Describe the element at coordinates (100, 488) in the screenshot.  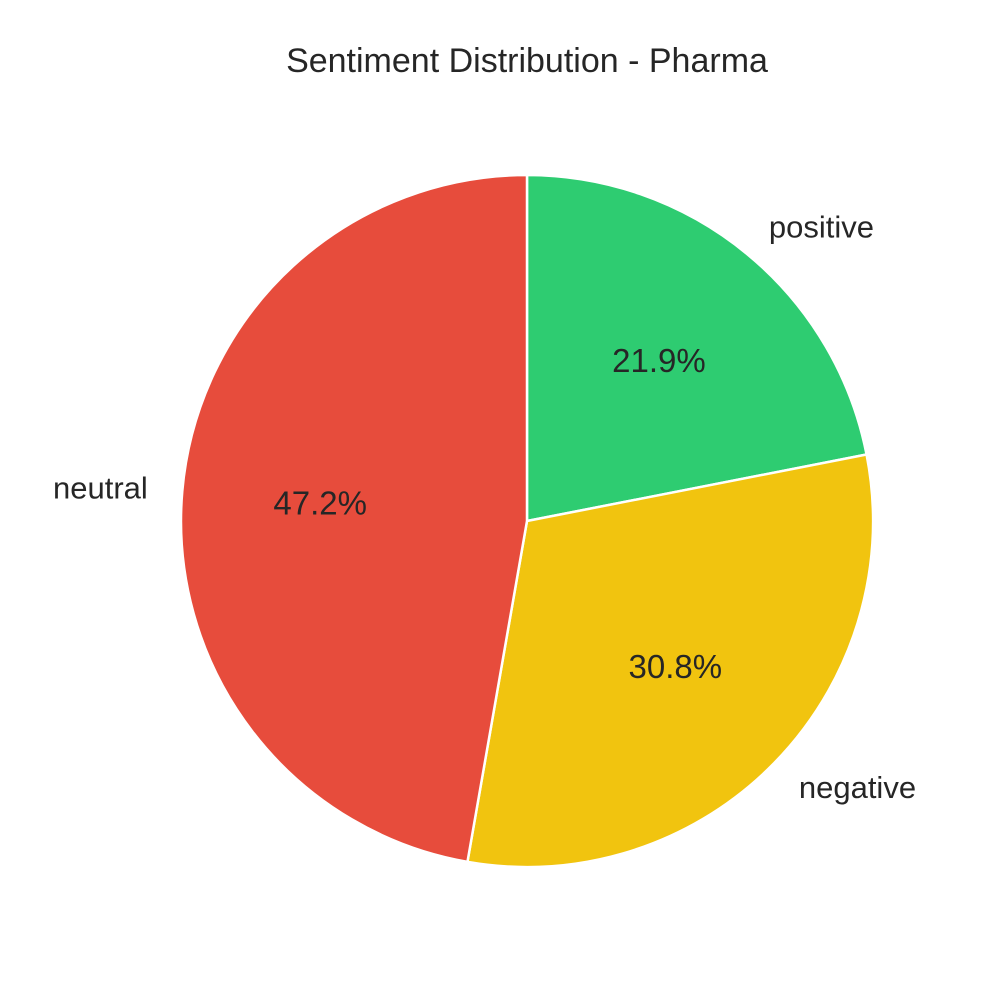
I see `slice-label-neutral: neutral` at that location.